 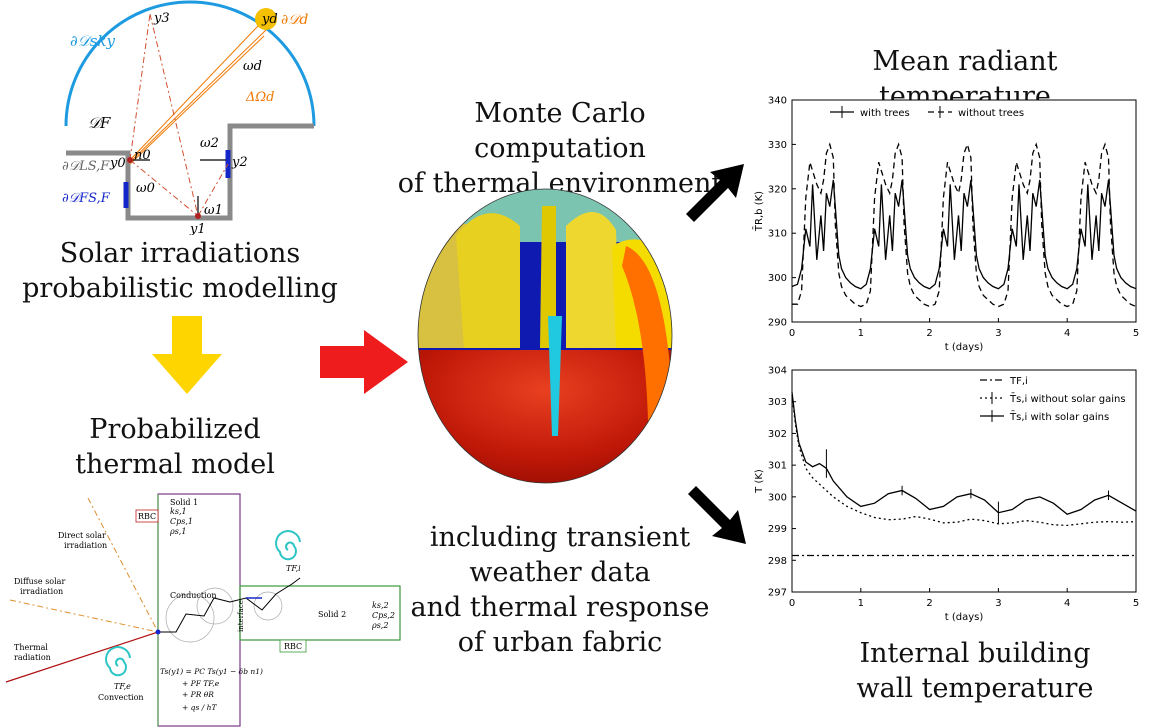 What do you see at coordinates (759, 481) in the screenshot?
I see `y-axis-label: T (K)` at bounding box center [759, 481].